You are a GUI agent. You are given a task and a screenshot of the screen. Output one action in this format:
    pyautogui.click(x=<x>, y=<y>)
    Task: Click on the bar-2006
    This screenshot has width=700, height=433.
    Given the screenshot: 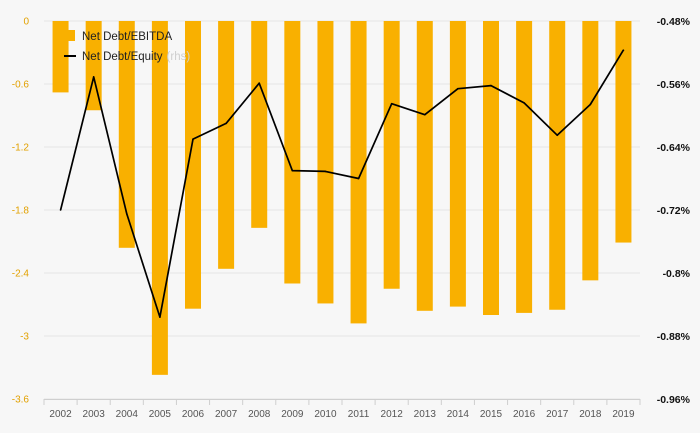 What is the action you would take?
    pyautogui.click(x=193, y=165)
    